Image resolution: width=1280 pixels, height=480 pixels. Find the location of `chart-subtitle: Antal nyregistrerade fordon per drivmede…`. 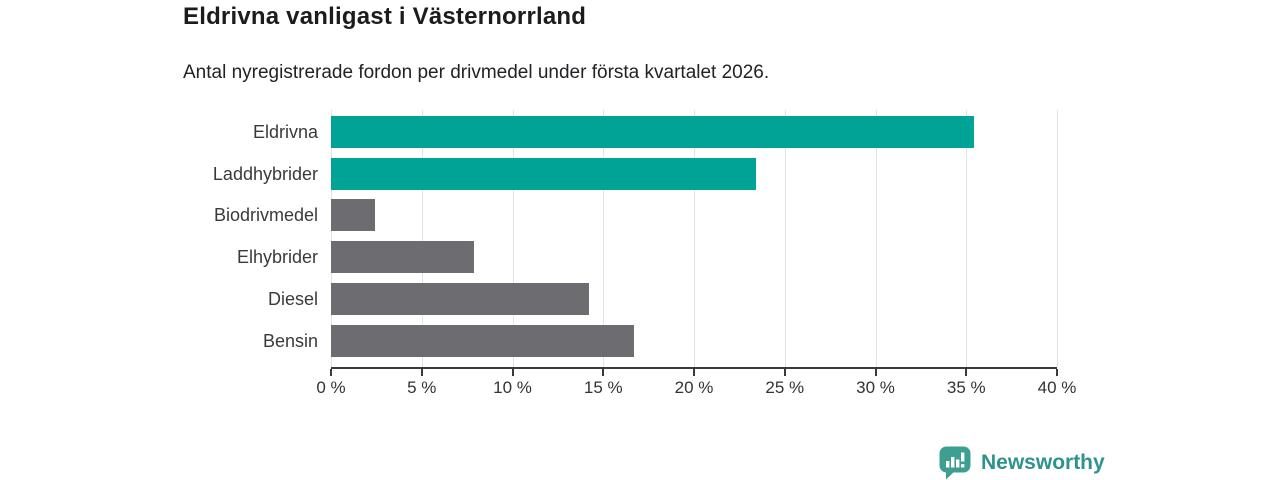

chart-subtitle: Antal nyregistrerade fordon per drivmede… is located at coordinates (476, 72).